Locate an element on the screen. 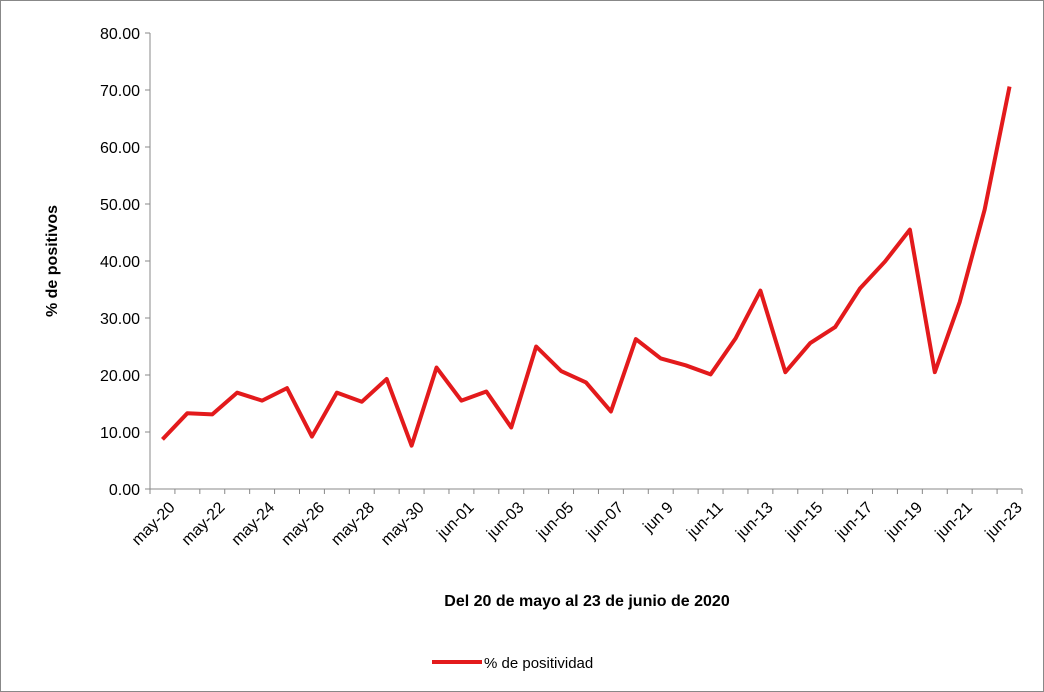  y-tick-label: 30.00 is located at coordinates (120, 319).